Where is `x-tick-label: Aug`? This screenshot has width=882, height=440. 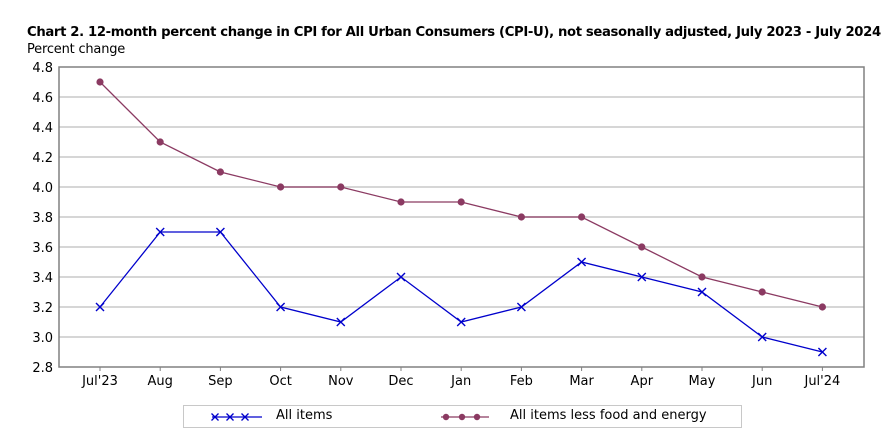 x-tick-label: Aug is located at coordinates (160, 381).